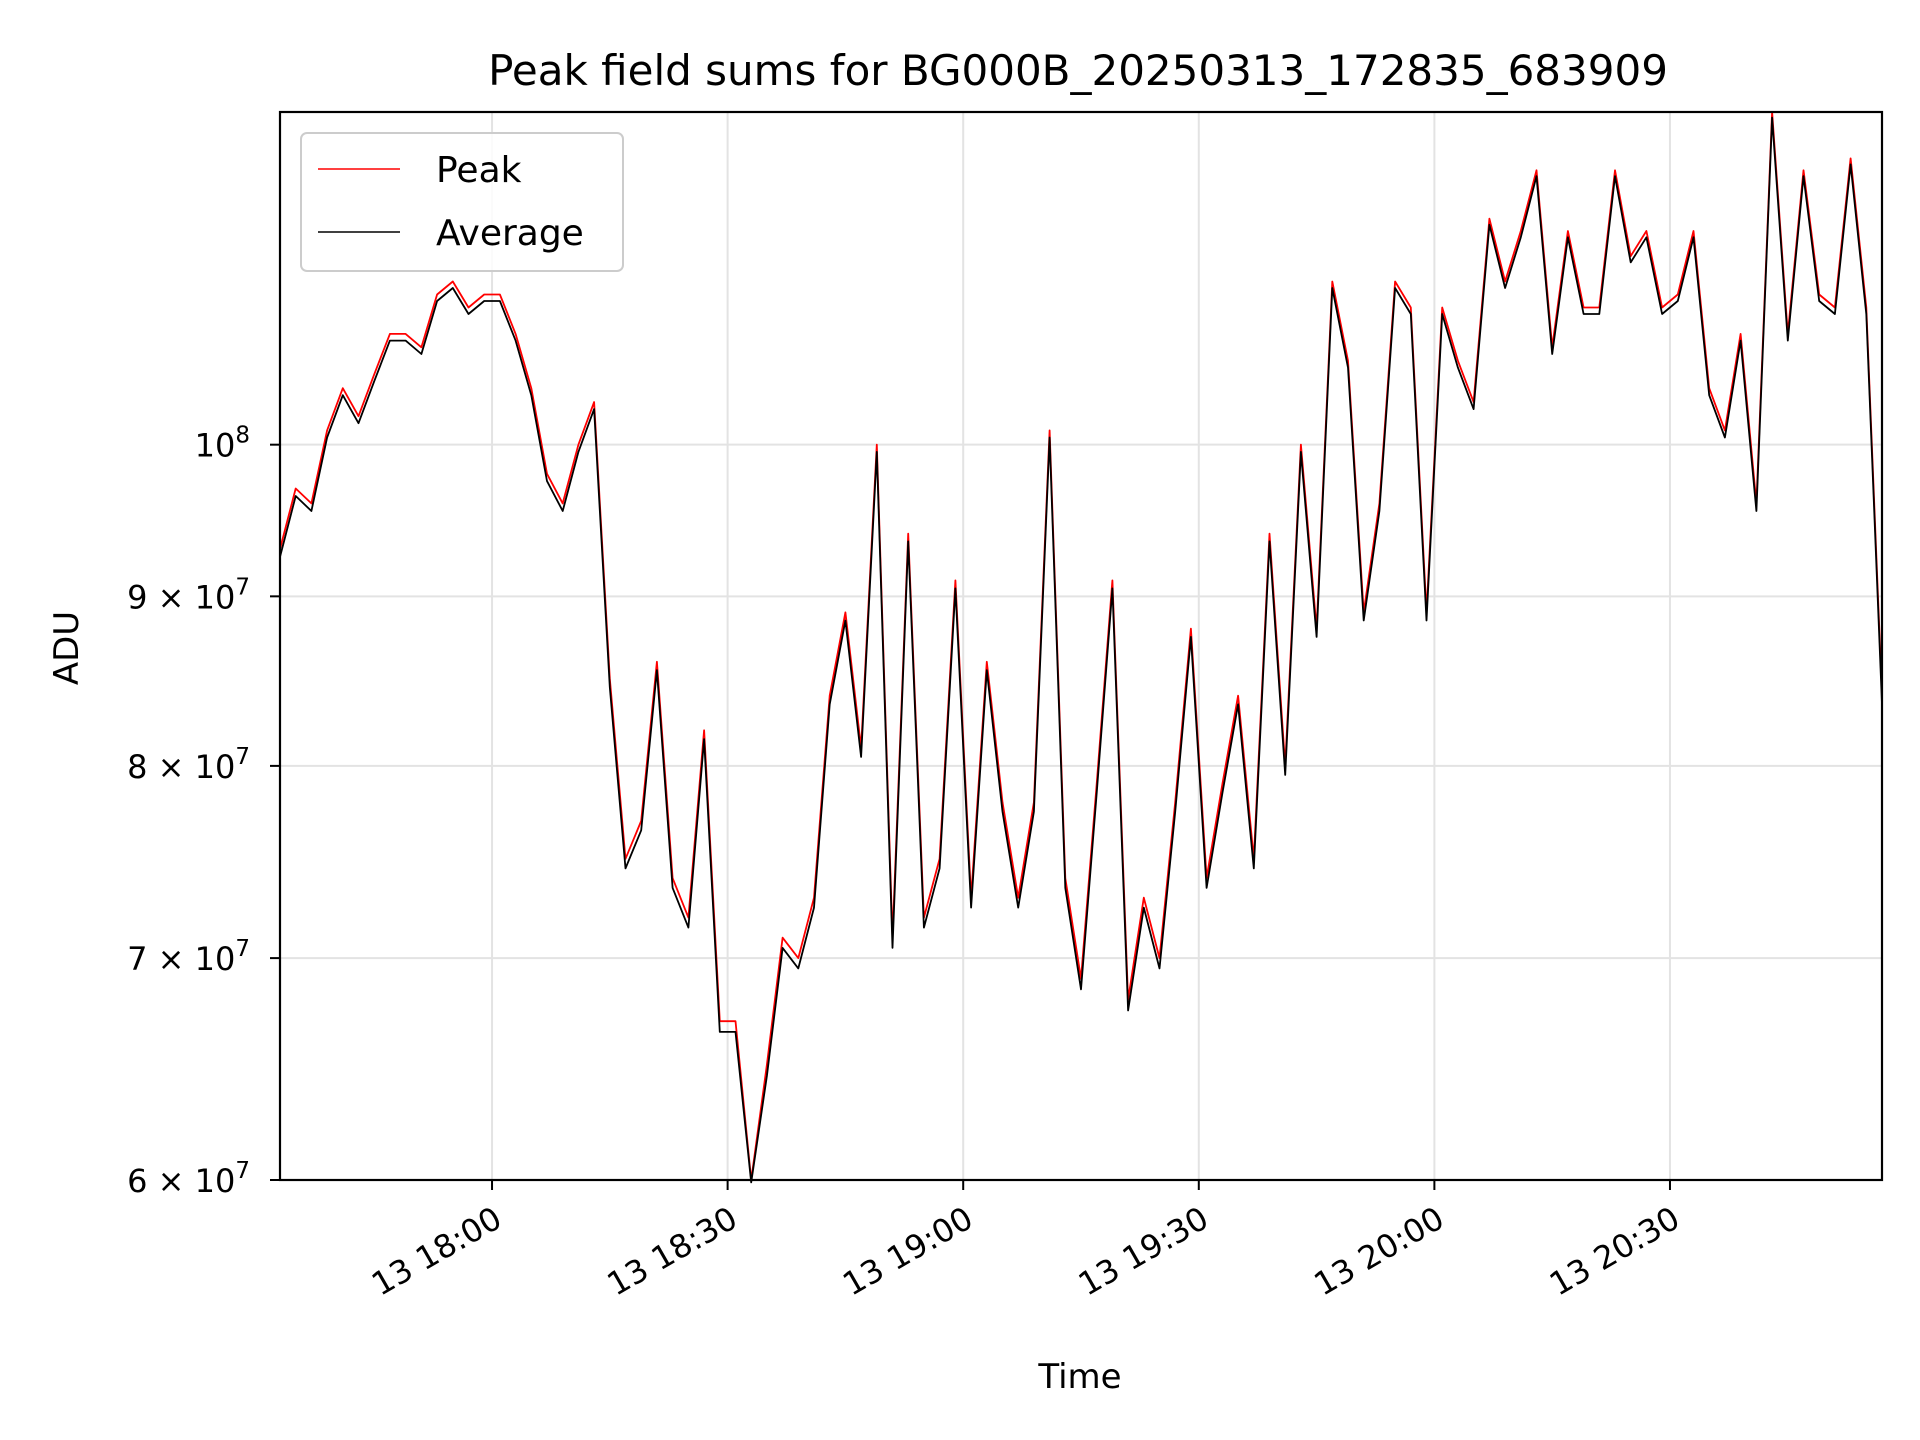 This screenshot has height=1440, width=1920. I want to click on legend-box, so click(462, 202).